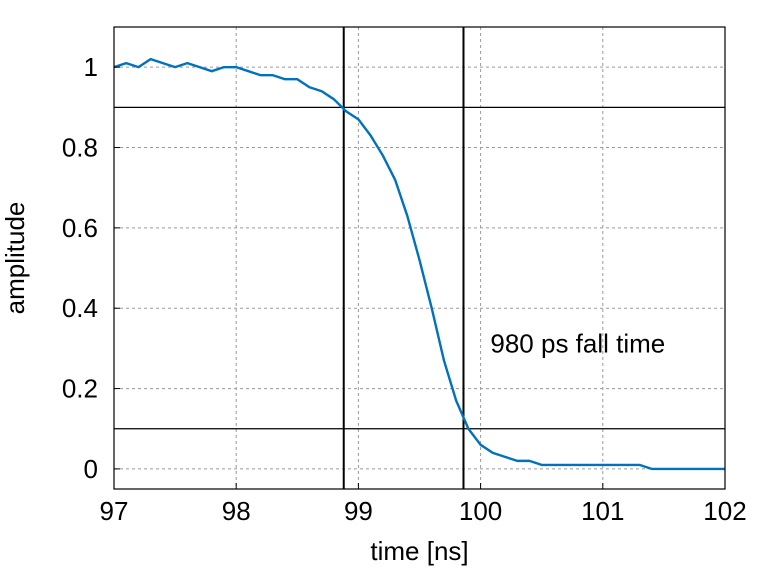 The height and width of the screenshot is (576, 768). What do you see at coordinates (15, 258) in the screenshot?
I see `y-axis-title: amplitude` at bounding box center [15, 258].